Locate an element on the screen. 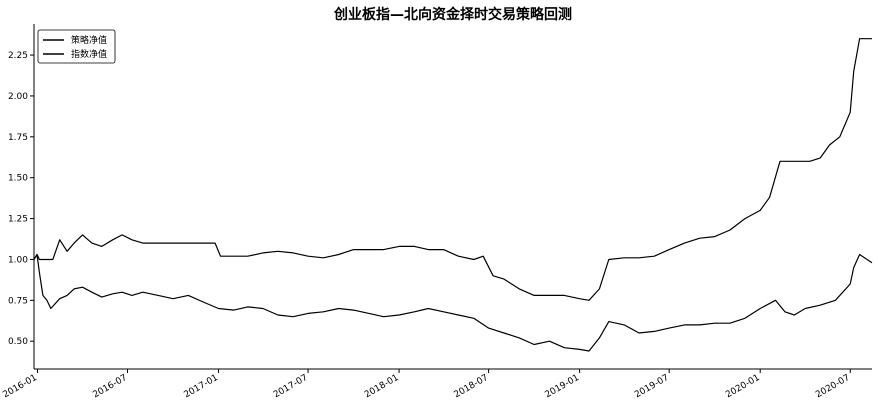  x-tick-label: 2017-01 is located at coordinates (201, 386).